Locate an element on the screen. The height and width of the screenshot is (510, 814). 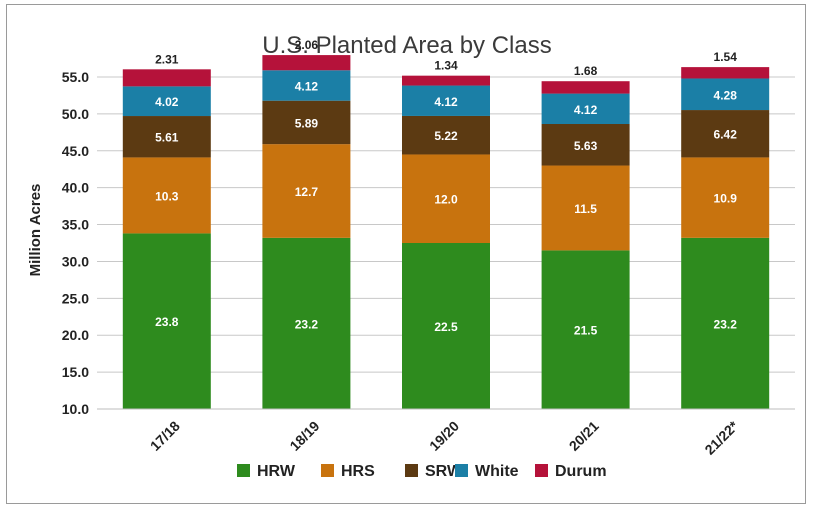
data-label-hrs: 12.0 is located at coordinates (446, 200).